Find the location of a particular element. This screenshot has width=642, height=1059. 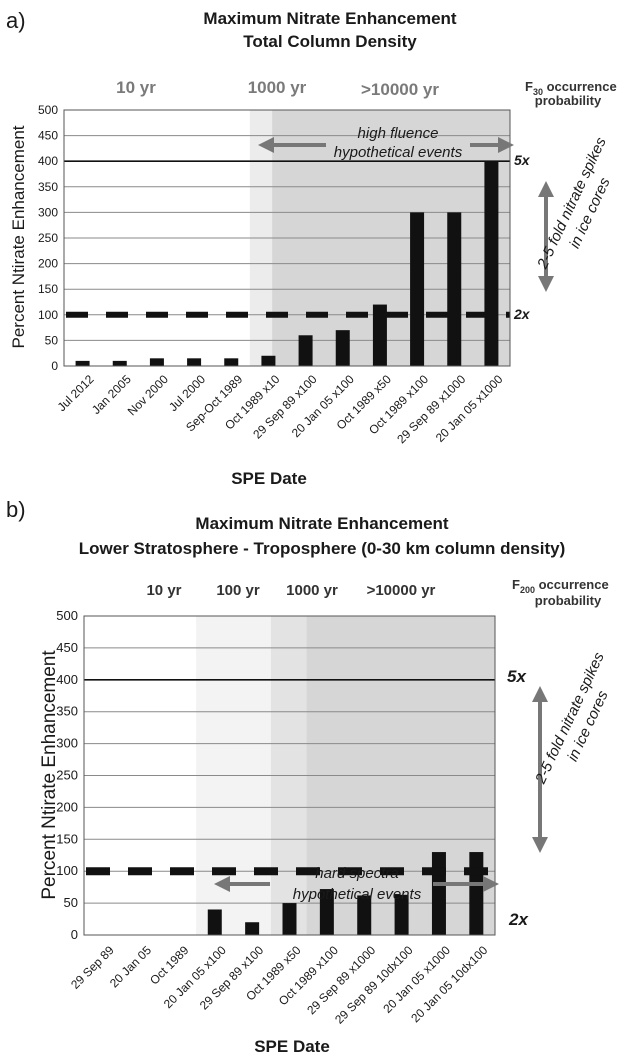

panel-a-y-tick-200: 200 is located at coordinates (48, 264).